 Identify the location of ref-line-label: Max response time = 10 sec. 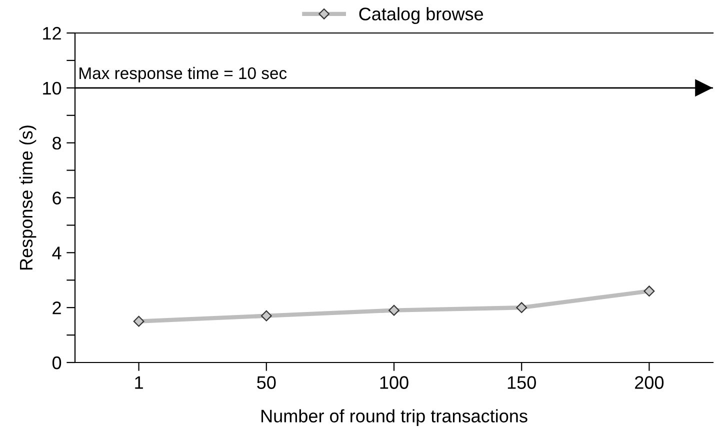
(183, 74).